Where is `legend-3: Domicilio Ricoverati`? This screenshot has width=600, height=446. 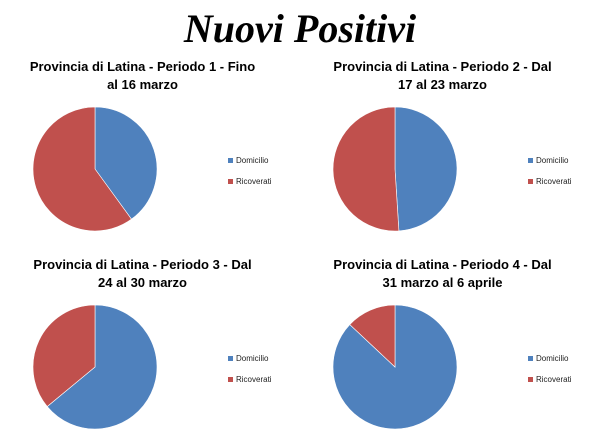
legend-3: Domicilio Ricoverati is located at coordinates (250, 373).